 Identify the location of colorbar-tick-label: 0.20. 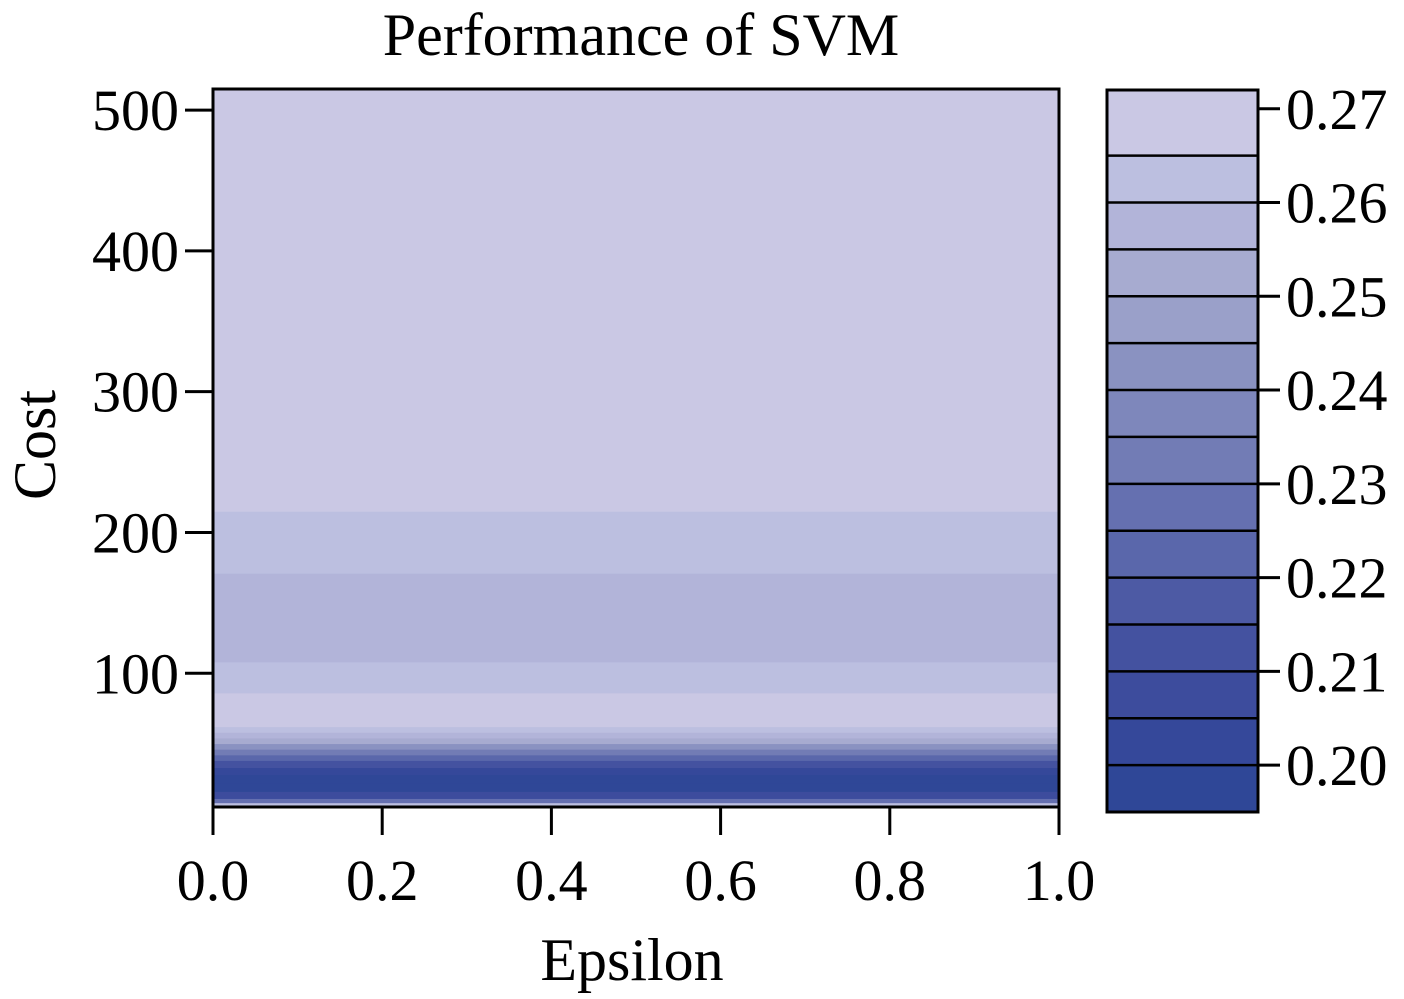
(1337, 765).